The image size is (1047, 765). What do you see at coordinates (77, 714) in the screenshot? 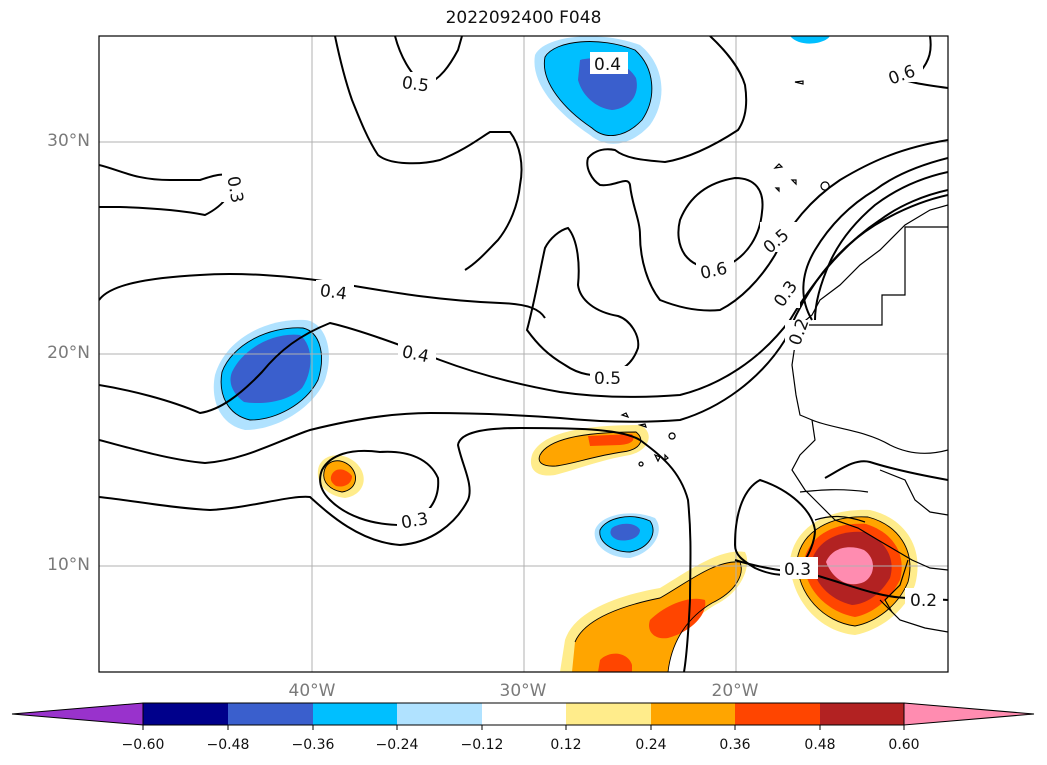
I see `colorbar-extend-low` at bounding box center [77, 714].